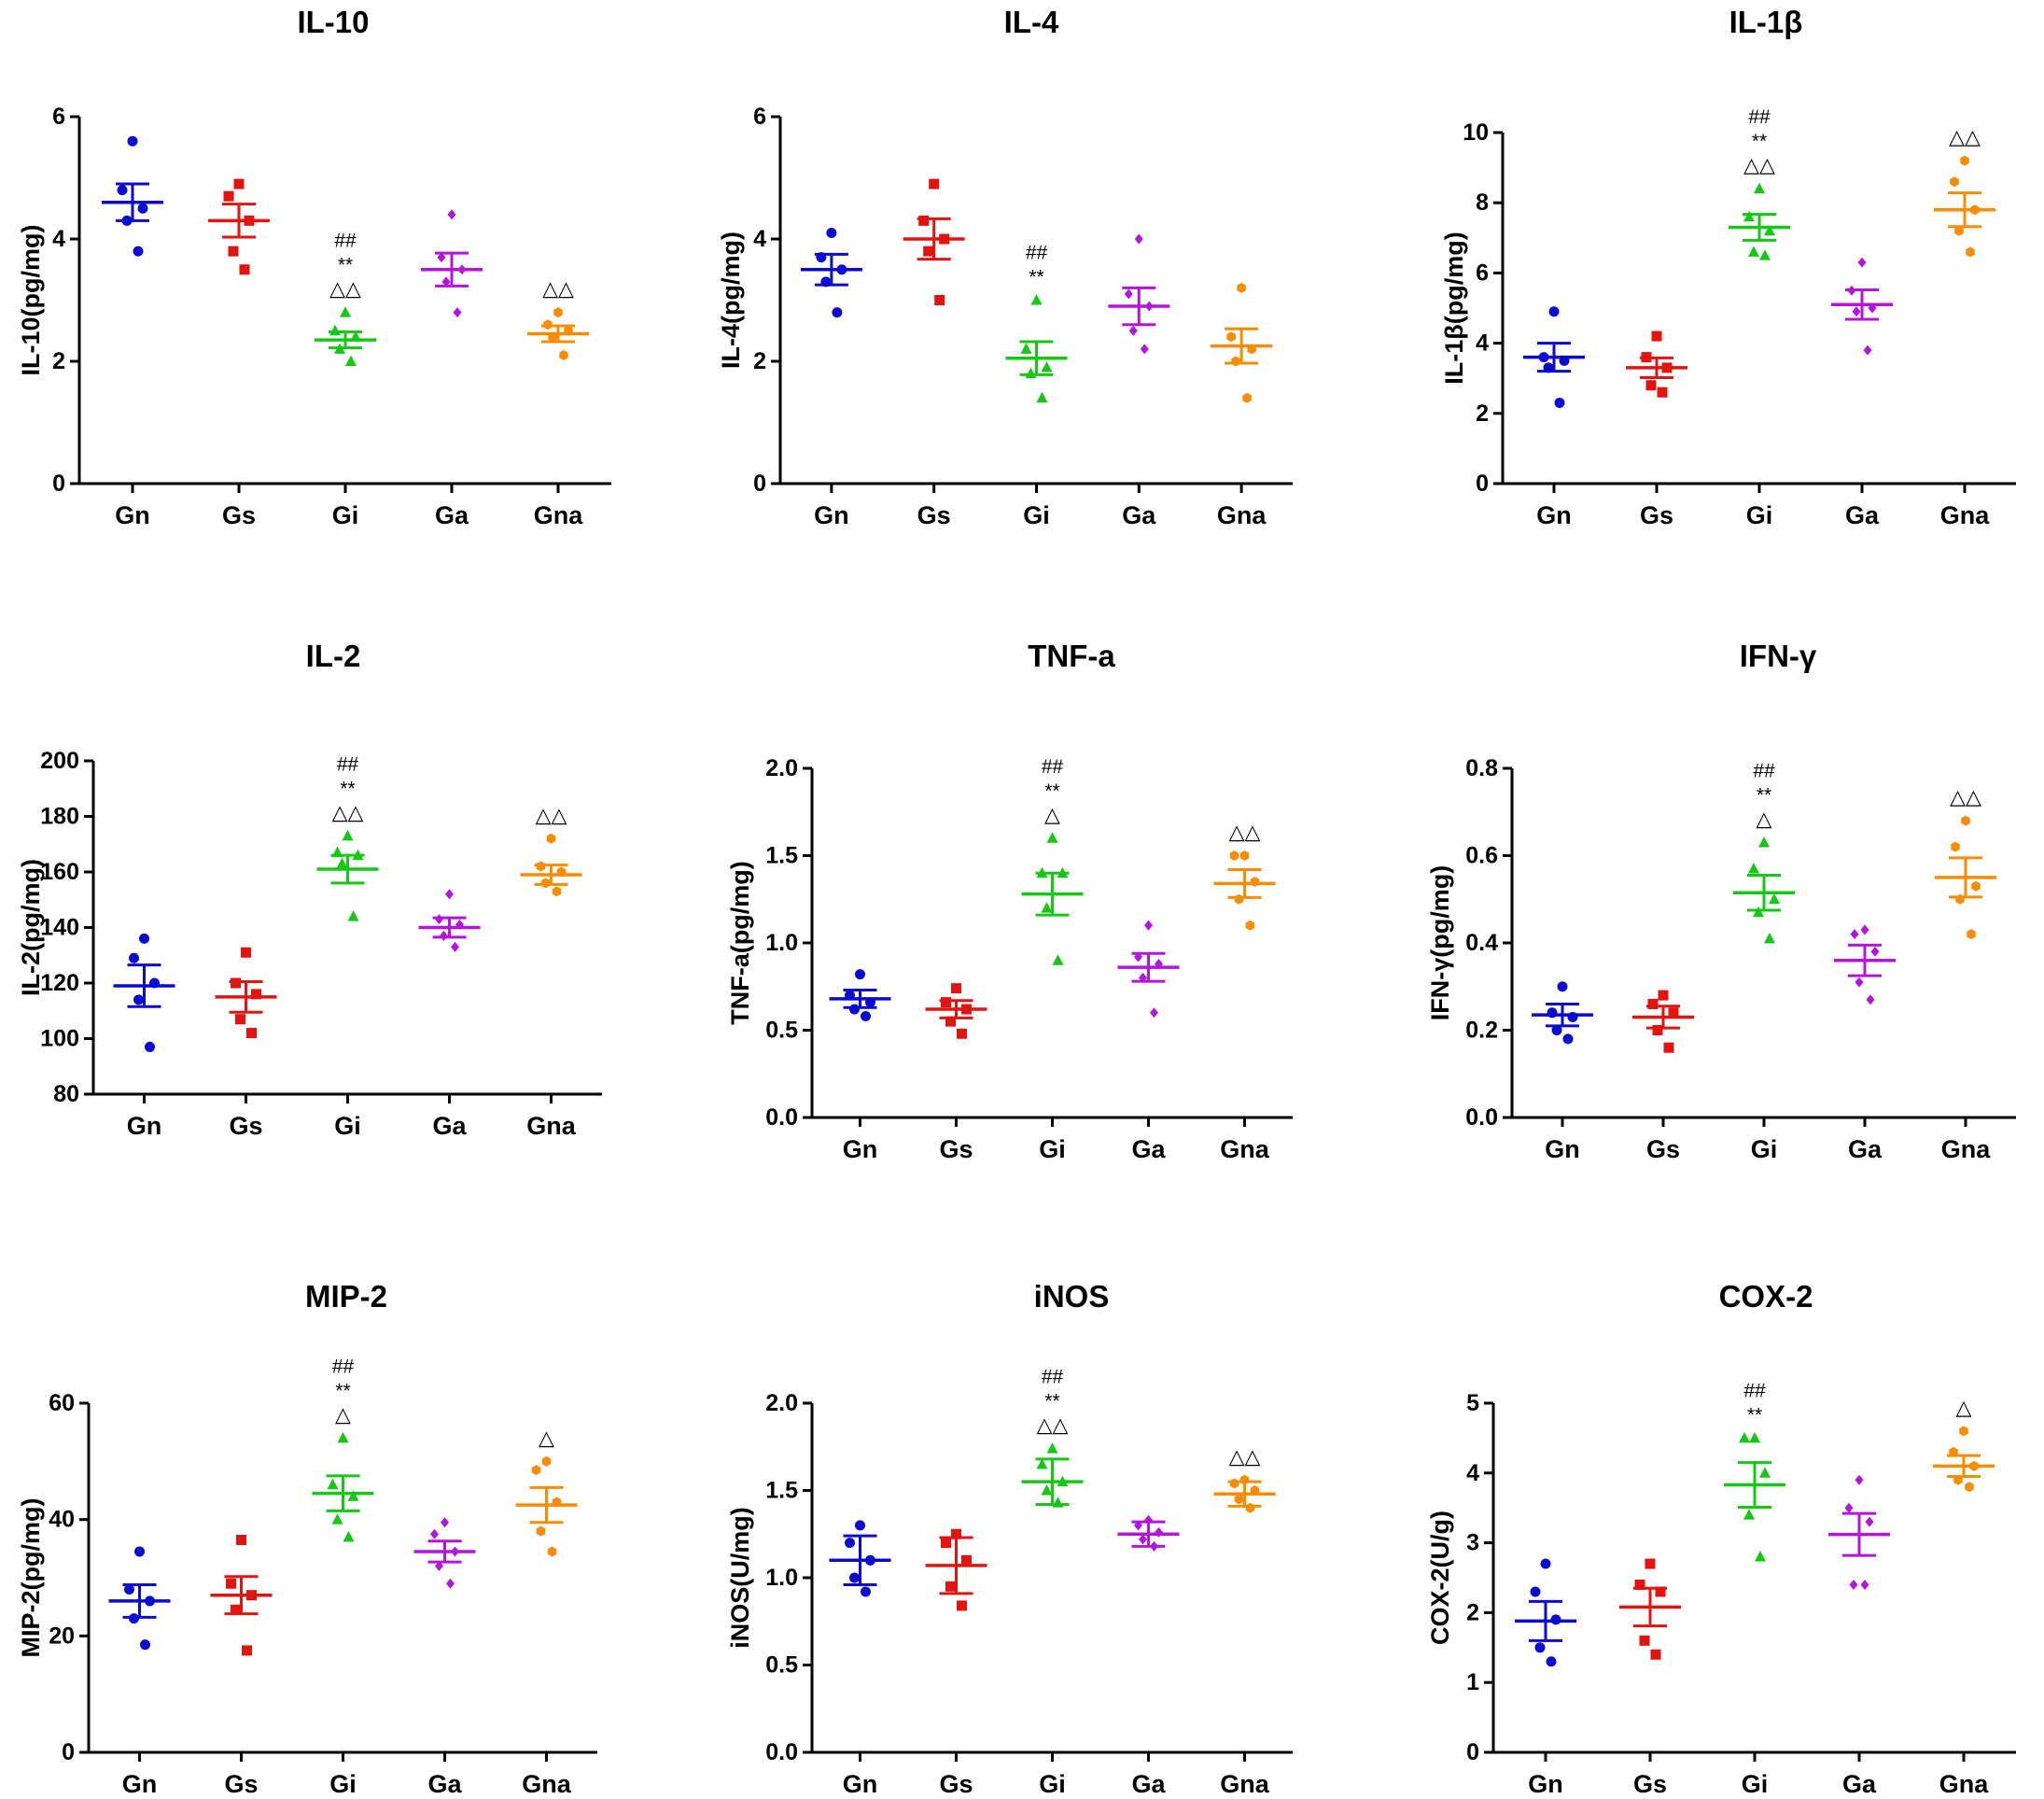 This screenshot has height=1799, width=2044. What do you see at coordinates (546, 1438) in the screenshot?
I see `significance-mark-gna: △` at bounding box center [546, 1438].